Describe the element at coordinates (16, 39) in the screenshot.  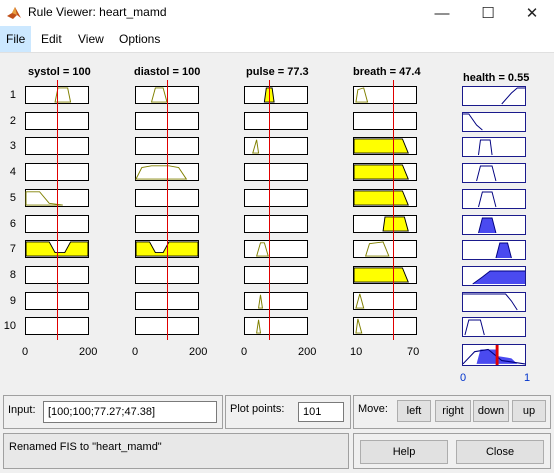
I see `menu-file: File` at that location.